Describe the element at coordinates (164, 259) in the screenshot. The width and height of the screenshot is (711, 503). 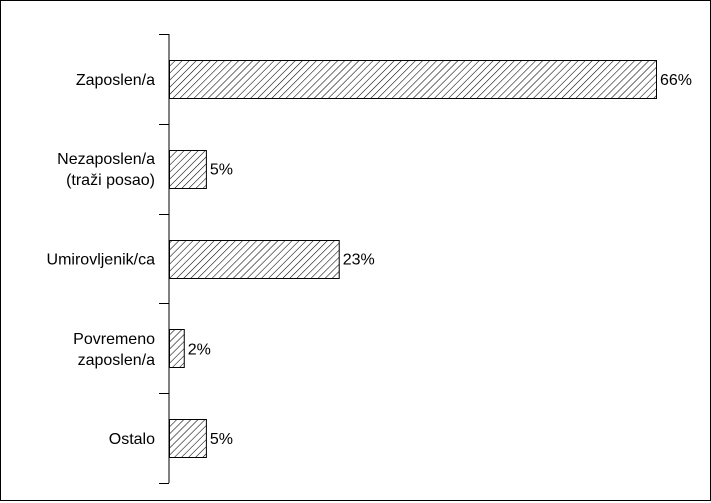
I see `category-axis` at that location.